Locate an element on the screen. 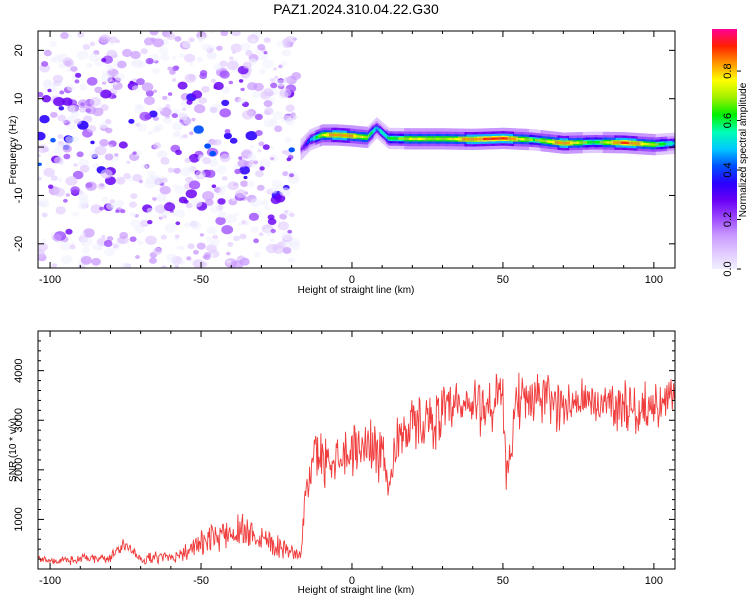 This screenshot has height=600, width=750. y-tick-label: -20 is located at coordinates (19, 244).